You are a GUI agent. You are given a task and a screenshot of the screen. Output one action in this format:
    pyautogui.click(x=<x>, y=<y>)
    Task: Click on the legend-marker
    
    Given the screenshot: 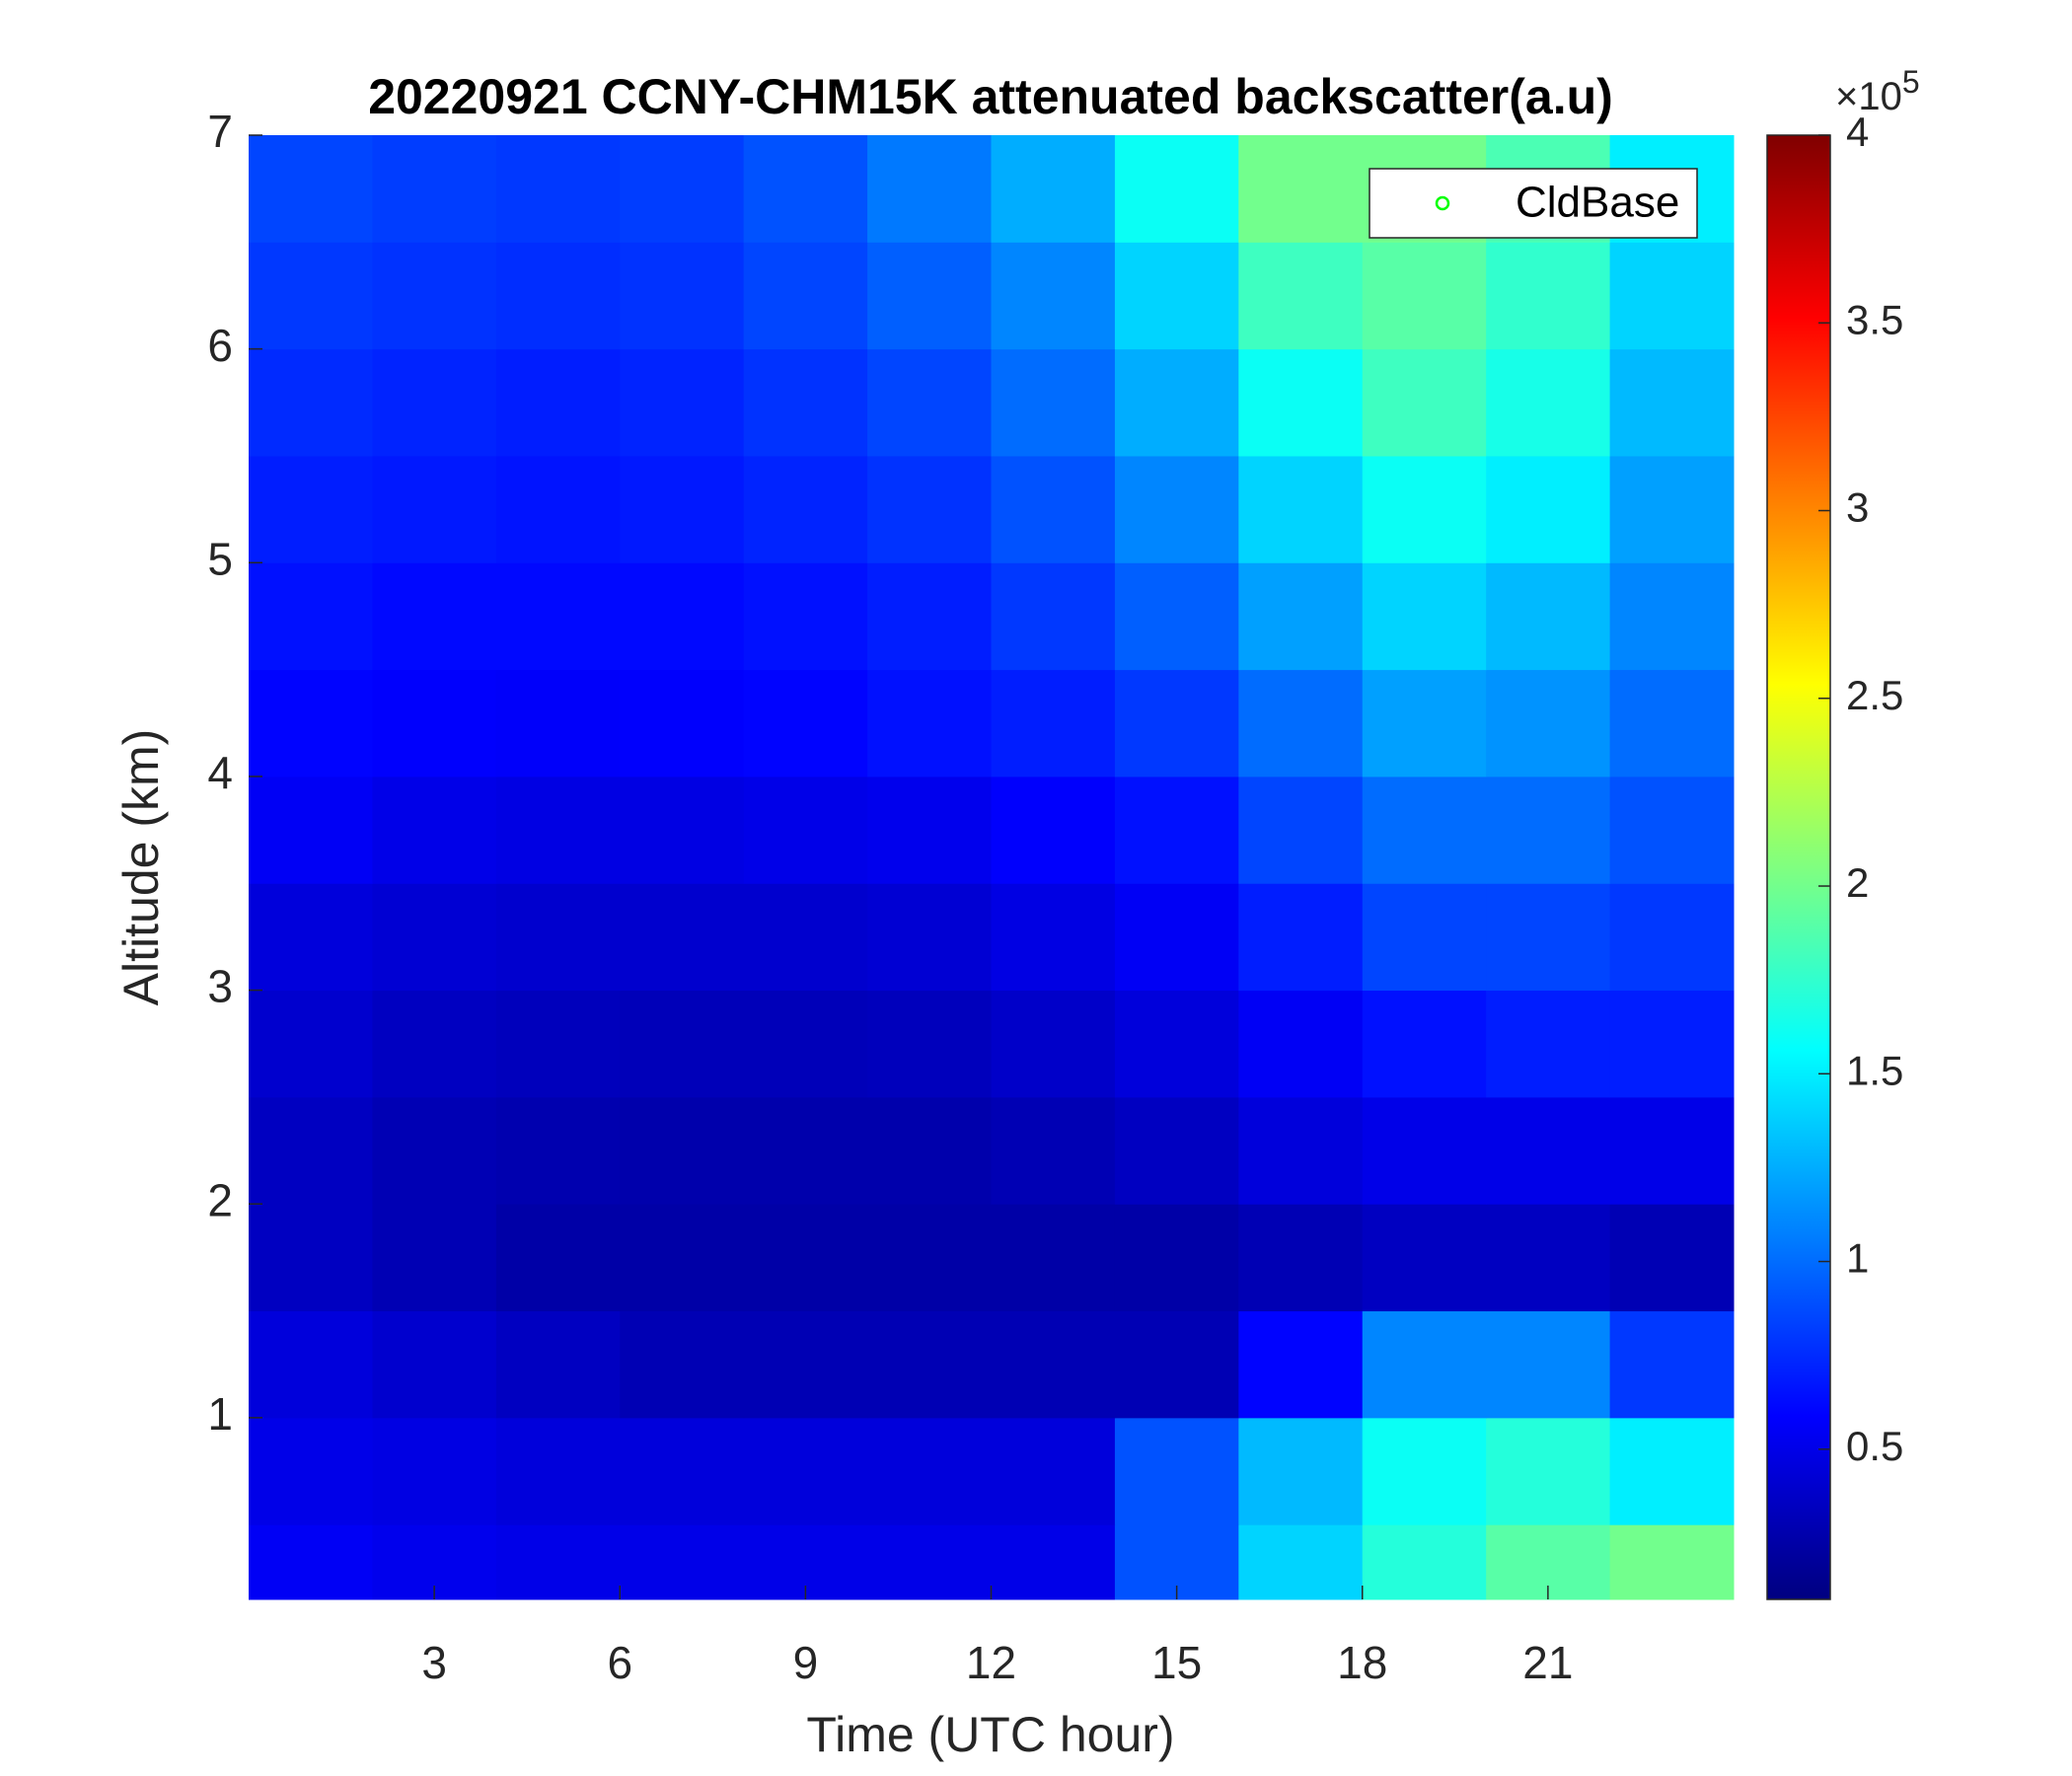 What is the action you would take?
    pyautogui.click(x=1443, y=203)
    